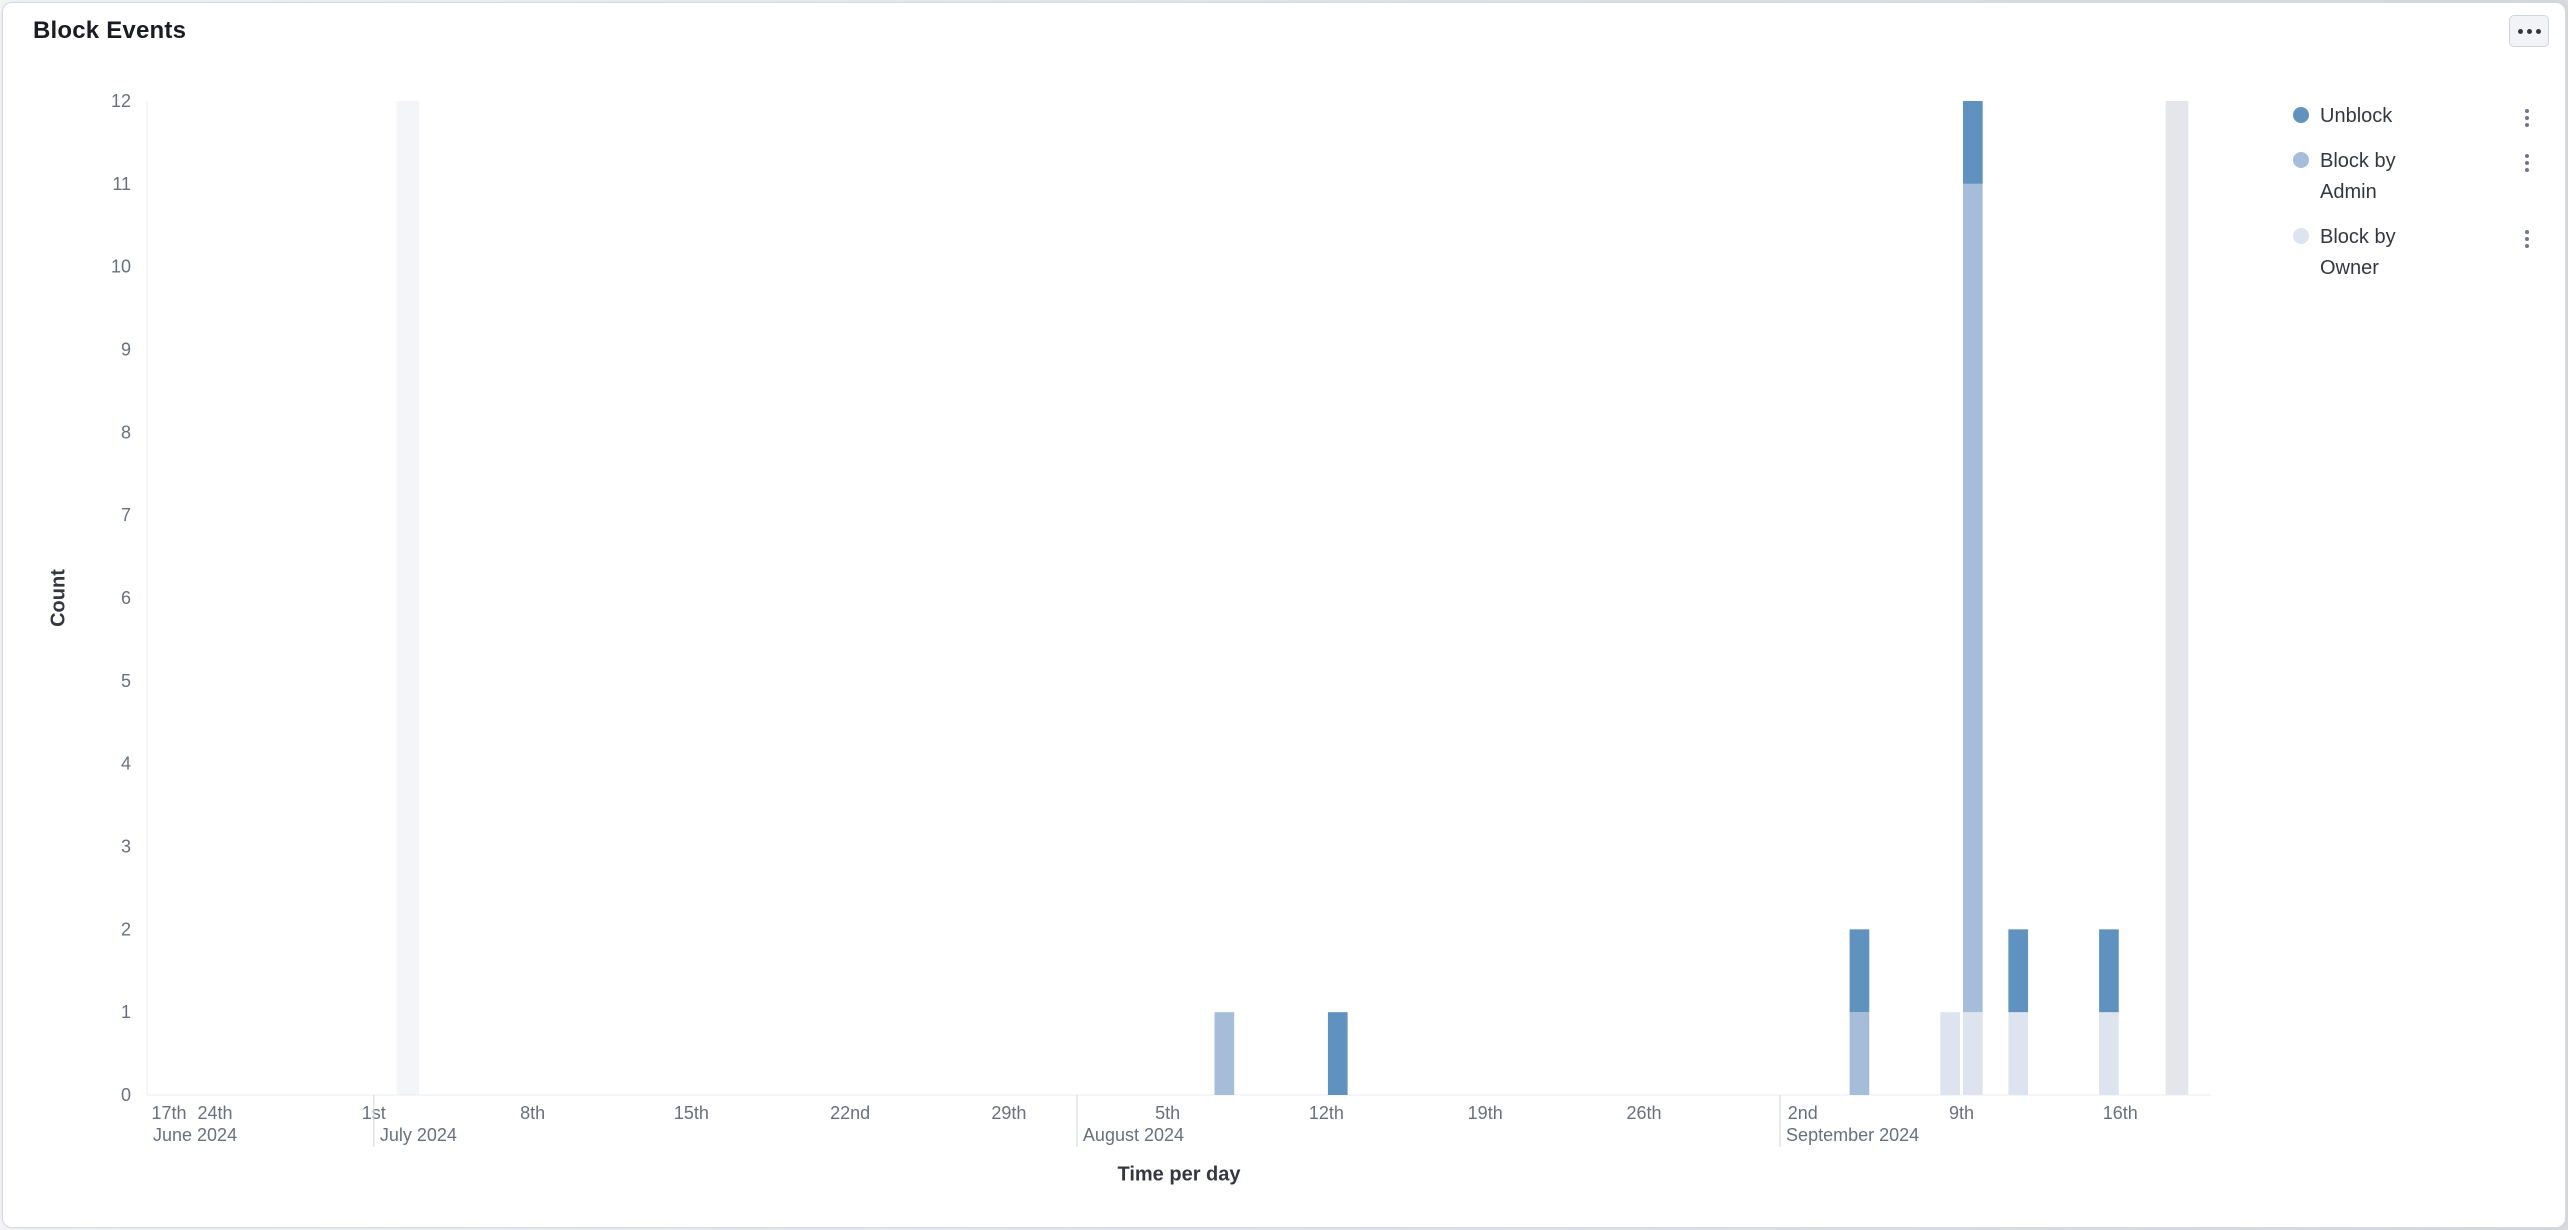 This screenshot has height=1230, width=2568. I want to click on legend-item-block-by-owner: Block by Owner, so click(2419, 253).